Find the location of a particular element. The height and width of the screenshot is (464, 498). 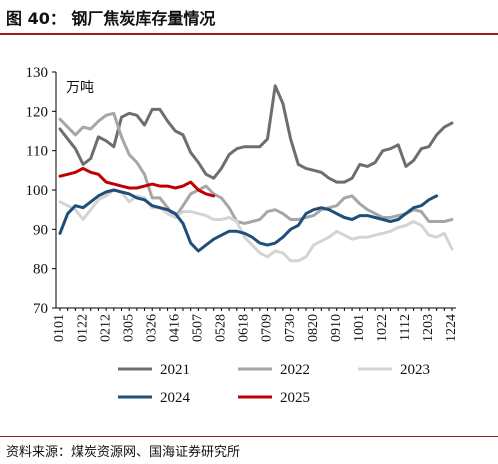

x-tick-label: 0326 is located at coordinates (151, 328).